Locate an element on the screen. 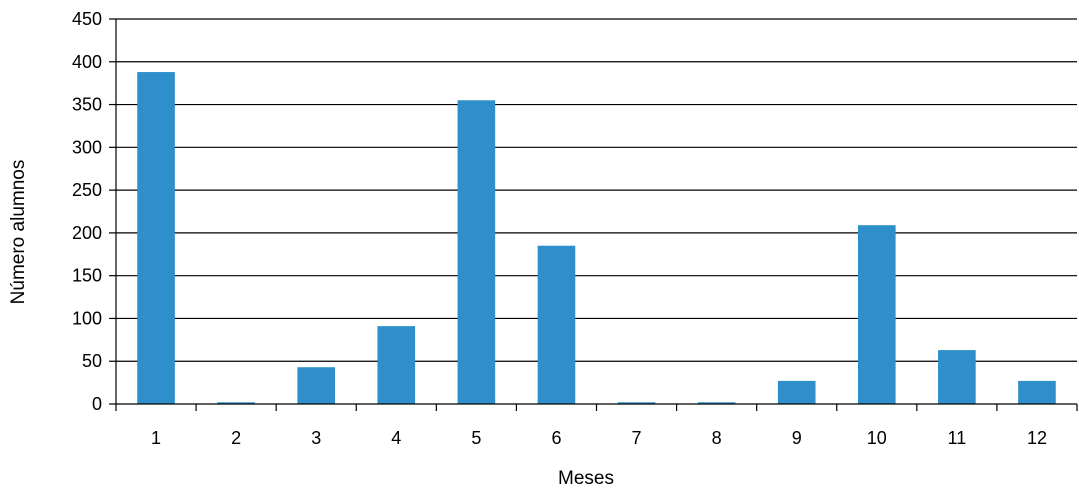 The width and height of the screenshot is (1079, 498). y-tick-label: 0 is located at coordinates (97, 404).